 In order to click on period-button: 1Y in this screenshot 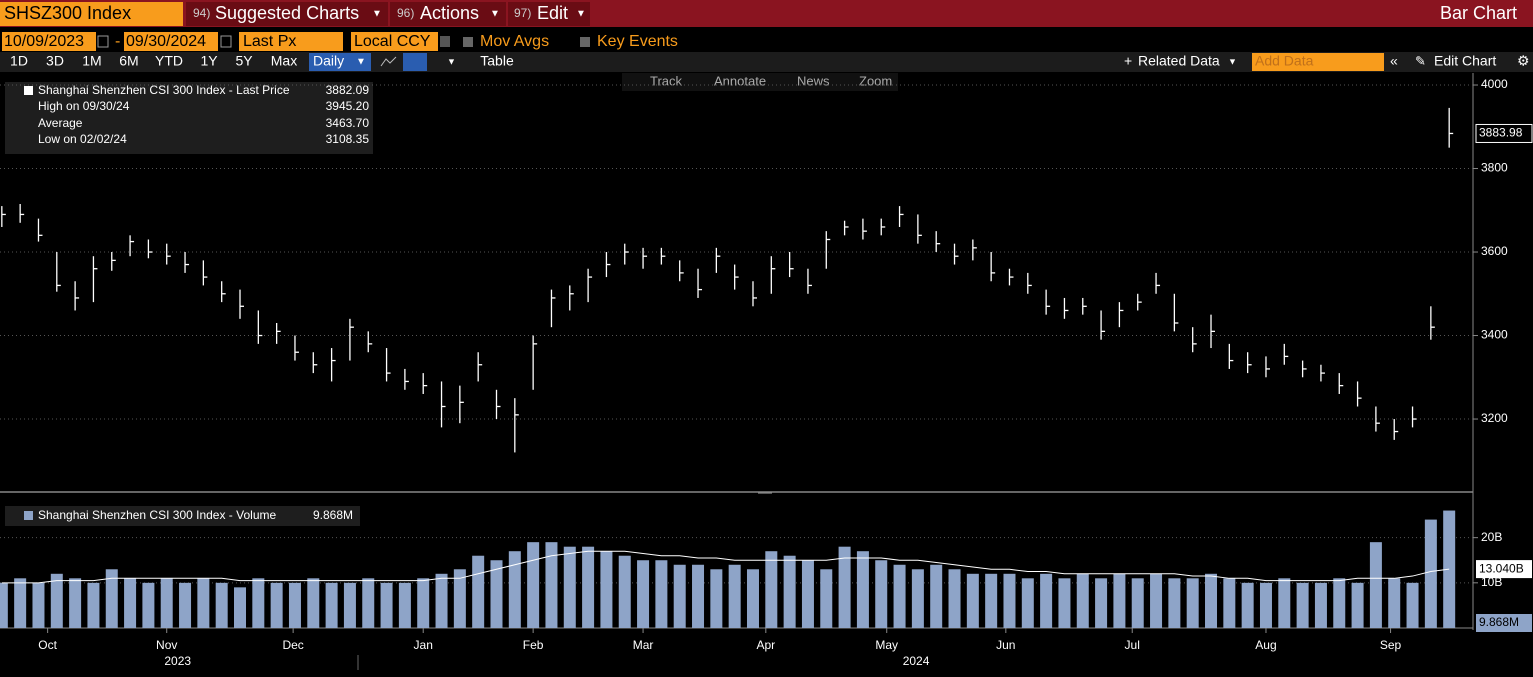, I will do `click(209, 61)`.